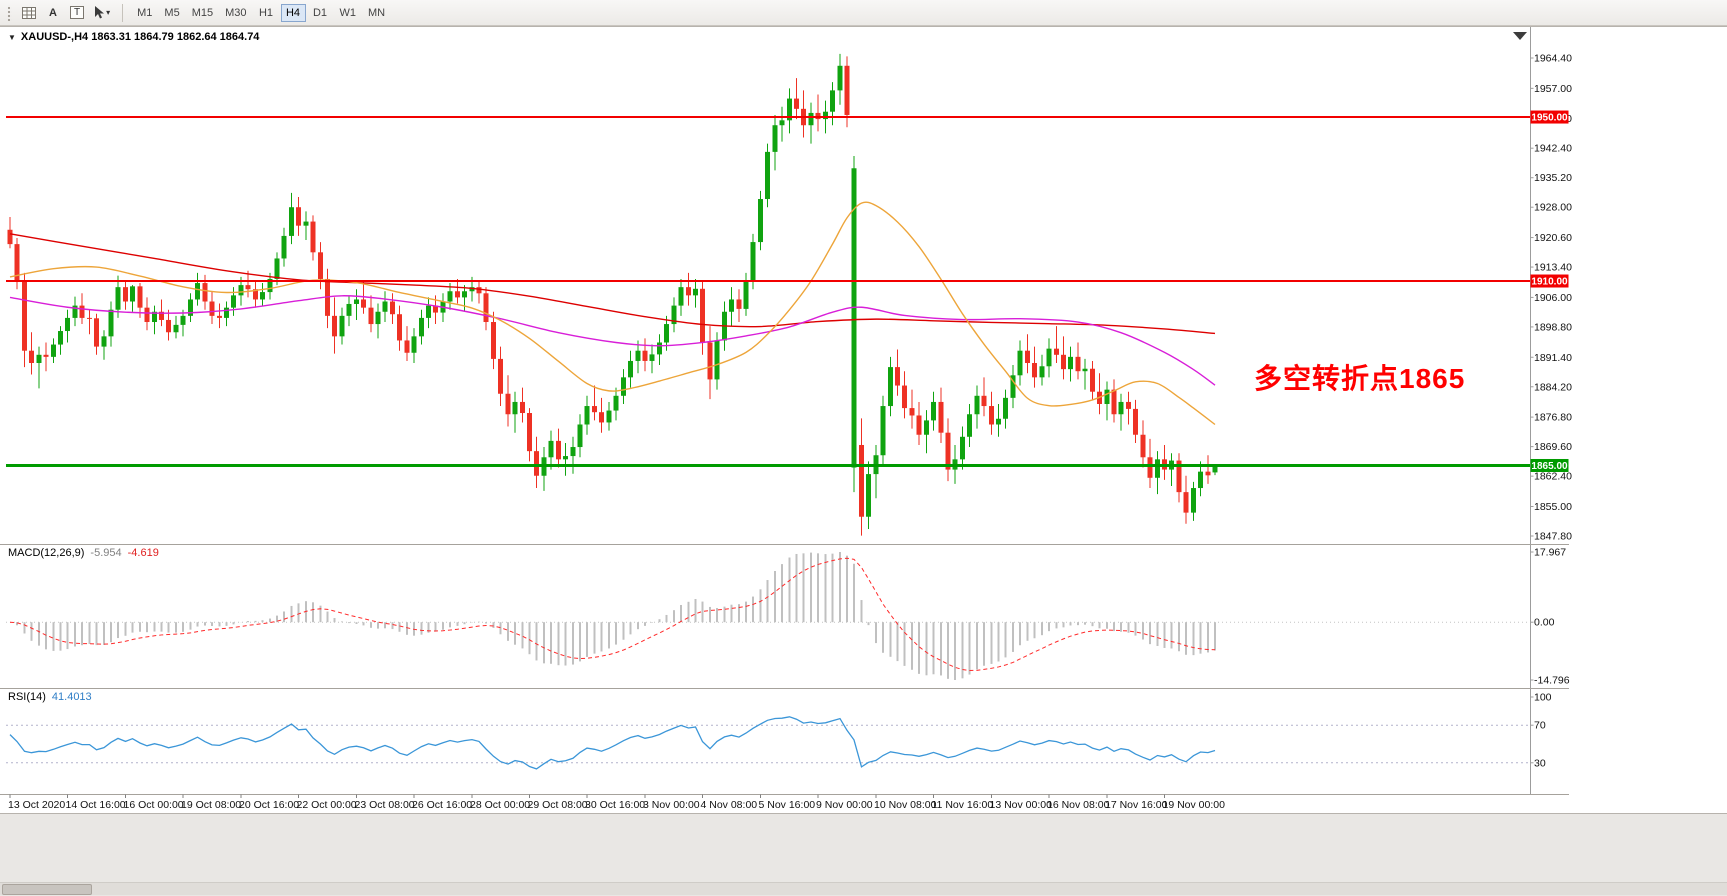 The height and width of the screenshot is (896, 1727). Describe the element at coordinates (211, 805) in the screenshot. I see `date-tick-label: 19 Oct 08:00` at that location.